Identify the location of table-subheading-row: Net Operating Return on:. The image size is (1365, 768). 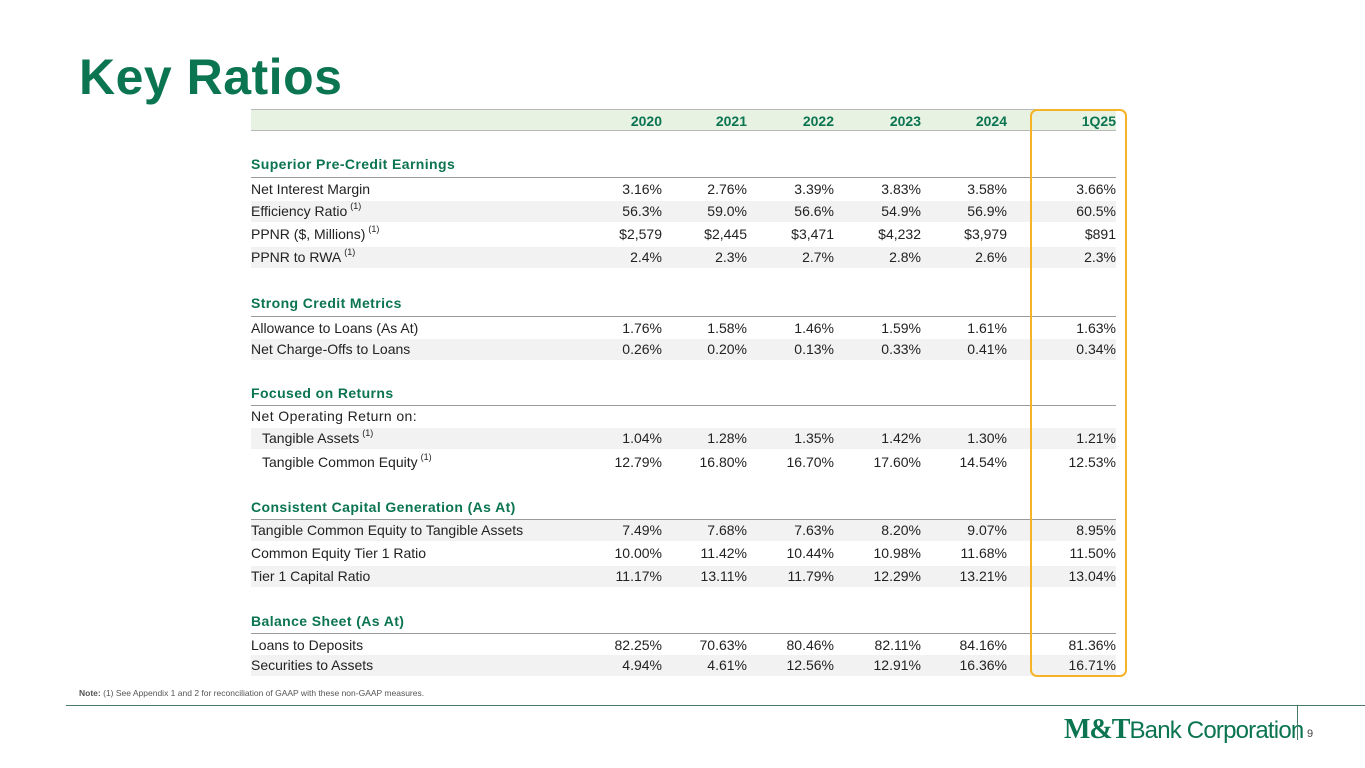
(683, 416).